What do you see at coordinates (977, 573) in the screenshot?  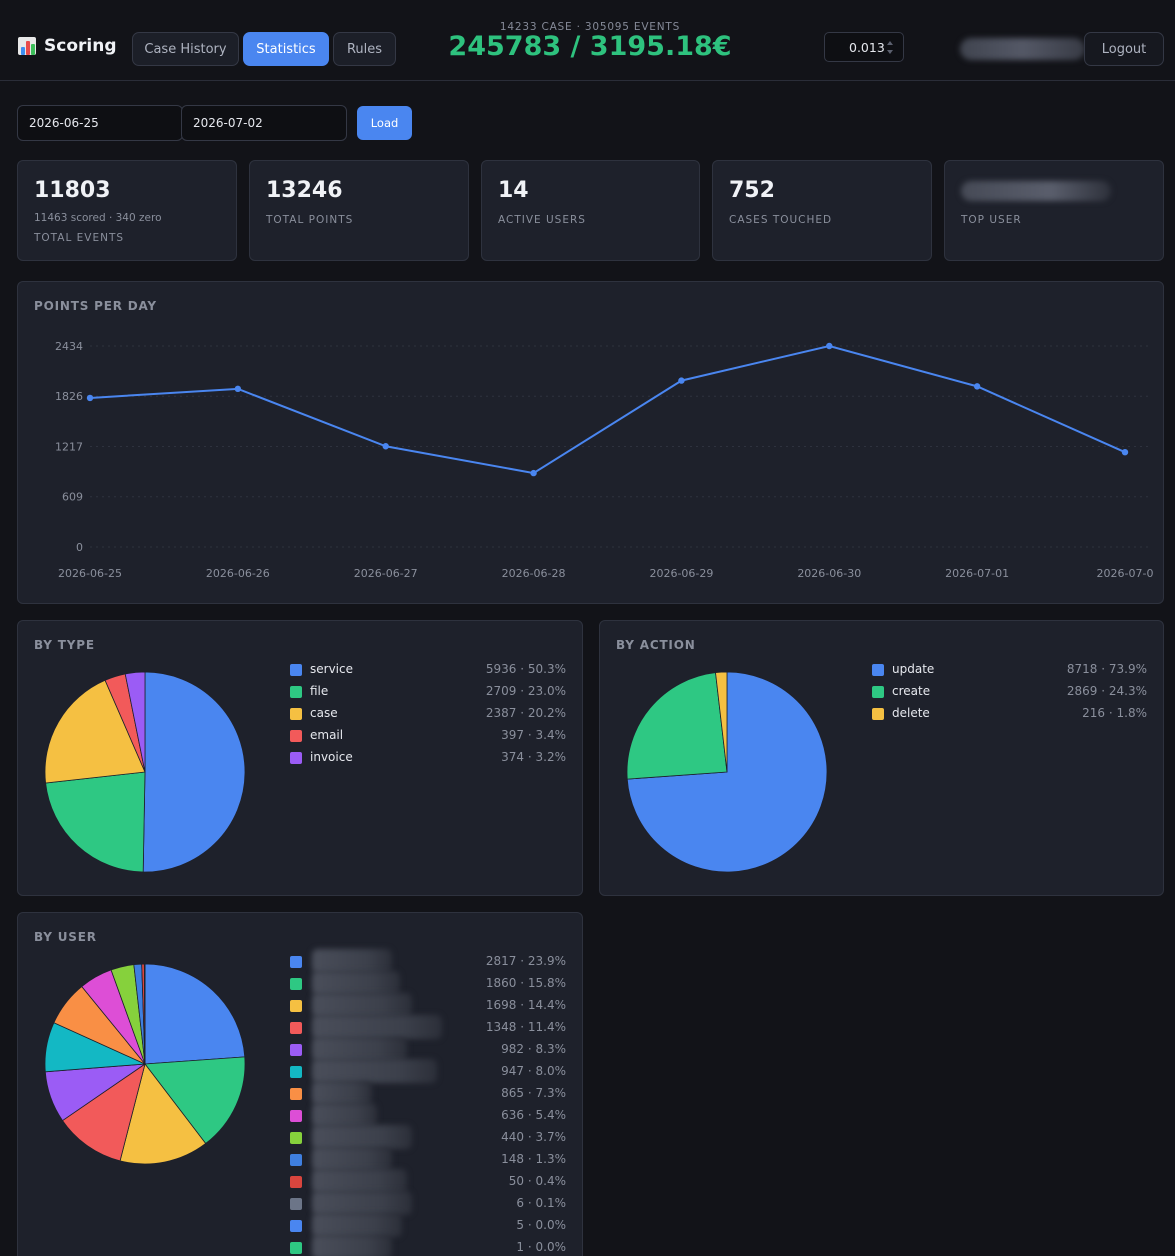 I see `x-tick-label: 2026-07-01` at bounding box center [977, 573].